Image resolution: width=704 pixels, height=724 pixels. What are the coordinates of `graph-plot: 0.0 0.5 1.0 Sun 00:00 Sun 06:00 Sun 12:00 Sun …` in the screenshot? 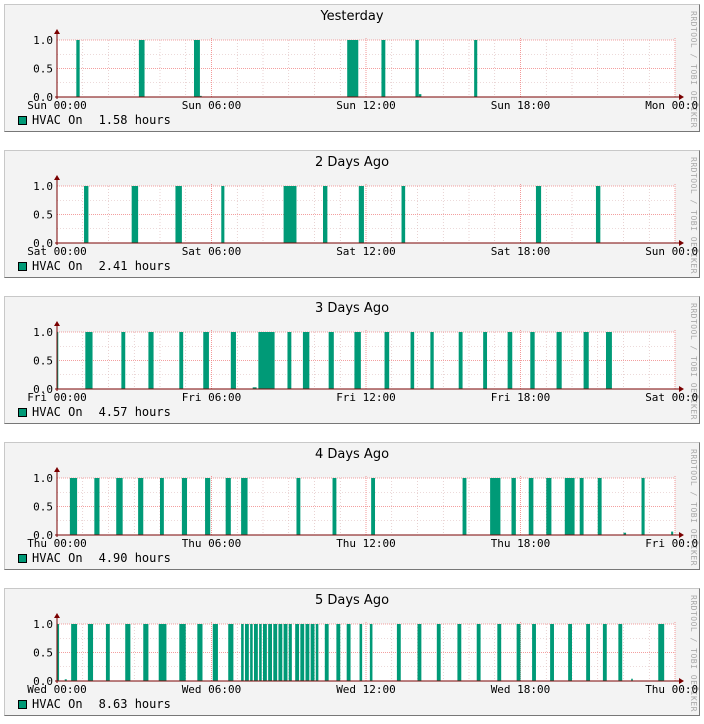 It's located at (363, 70).